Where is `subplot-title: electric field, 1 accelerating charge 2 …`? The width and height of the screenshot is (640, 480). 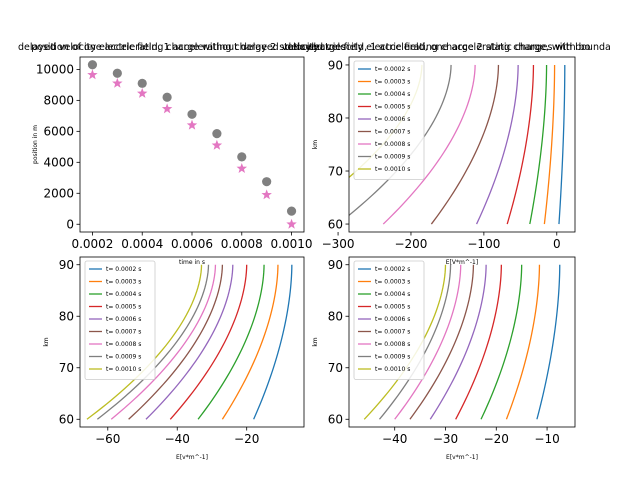 subplot-title: electric field, 1 accelerating charge 2 … is located at coordinates (448, 47).